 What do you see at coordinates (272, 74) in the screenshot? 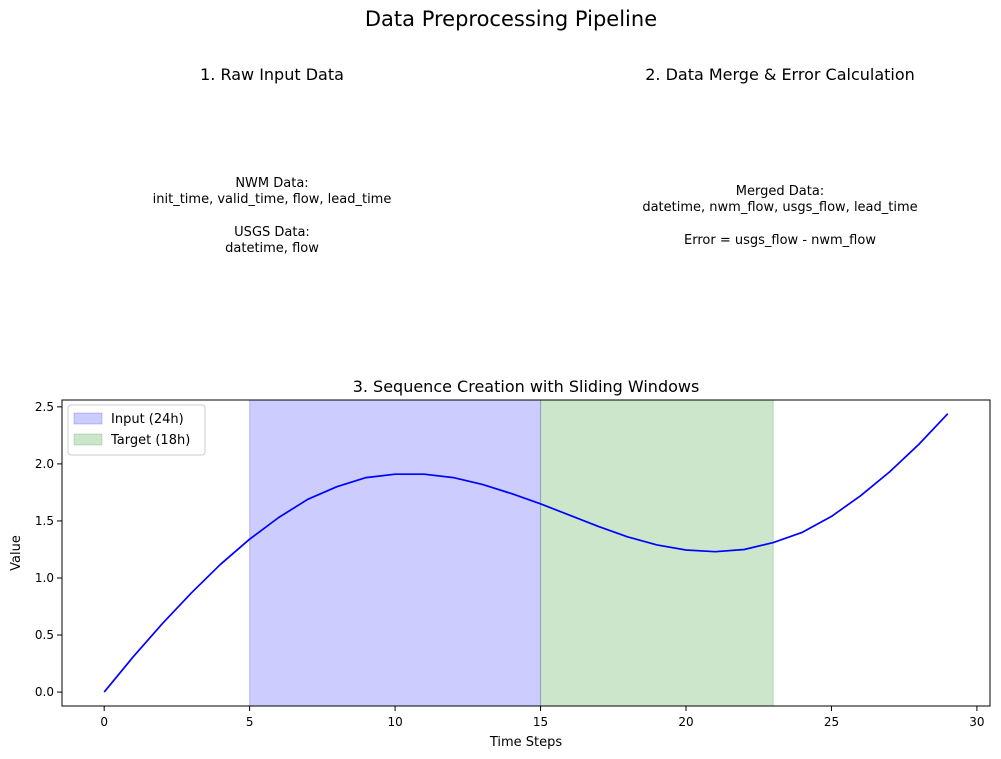
I see `panel-1-title: 1. Raw Input Data` at bounding box center [272, 74].